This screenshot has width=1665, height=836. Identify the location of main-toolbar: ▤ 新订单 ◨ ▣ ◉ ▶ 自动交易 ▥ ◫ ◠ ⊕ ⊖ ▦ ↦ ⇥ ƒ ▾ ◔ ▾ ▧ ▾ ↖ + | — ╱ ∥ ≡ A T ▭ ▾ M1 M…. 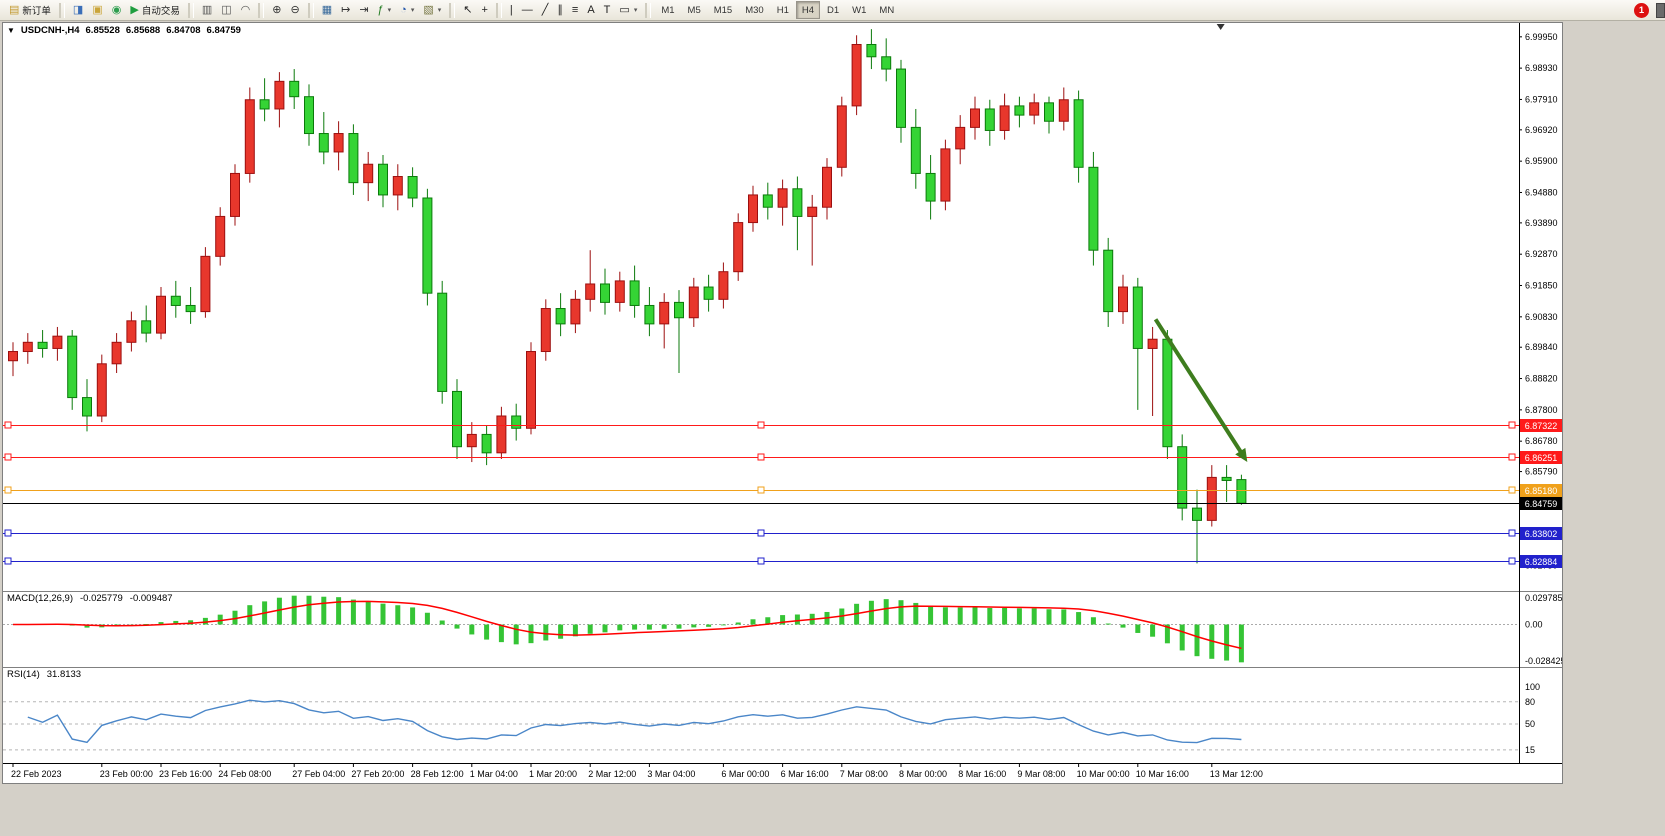
(832, 10).